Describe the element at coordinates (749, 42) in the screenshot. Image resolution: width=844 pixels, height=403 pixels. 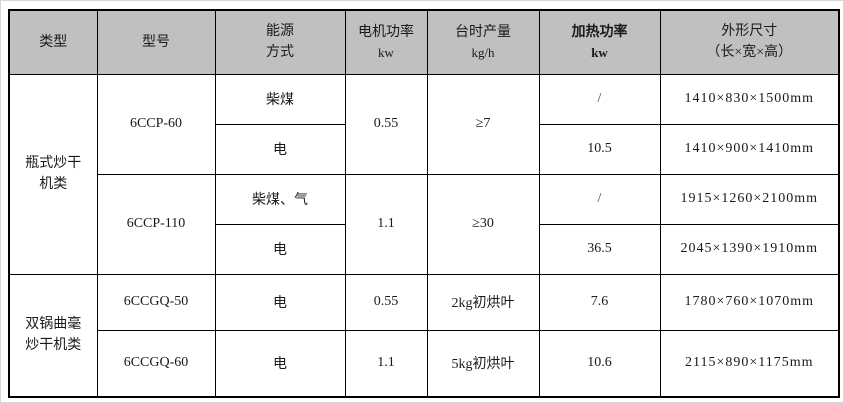
I see `col-header-dimensions: 外形尺寸 （长×宽×高）` at that location.